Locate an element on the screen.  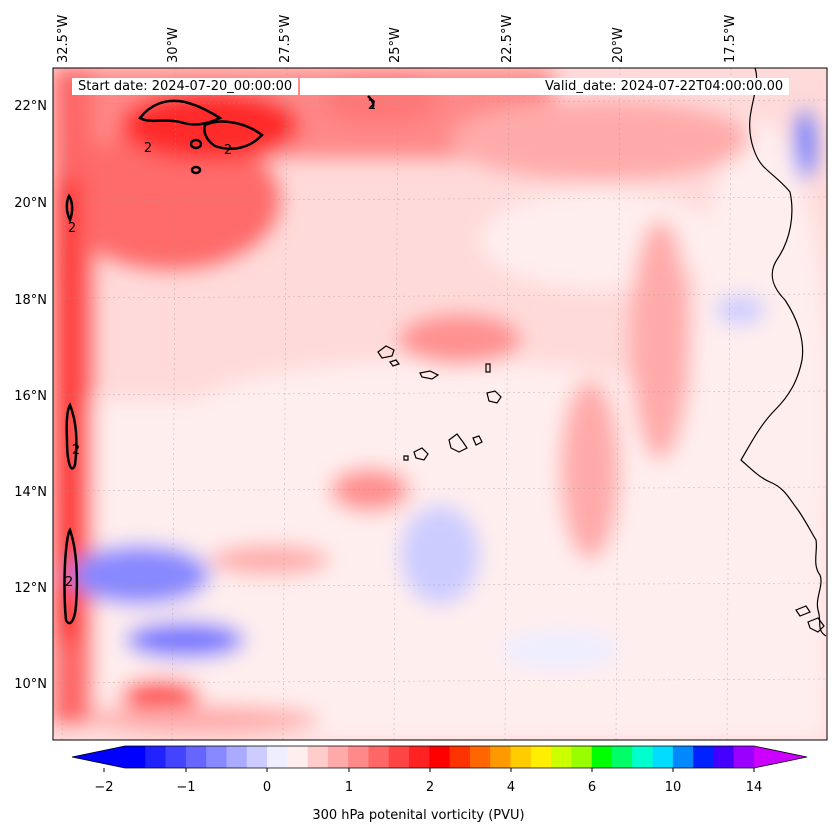
latitude-labels: 22°N 20°N 18°N 16°N 14°N 12°N 10°N is located at coordinates (30, 395).